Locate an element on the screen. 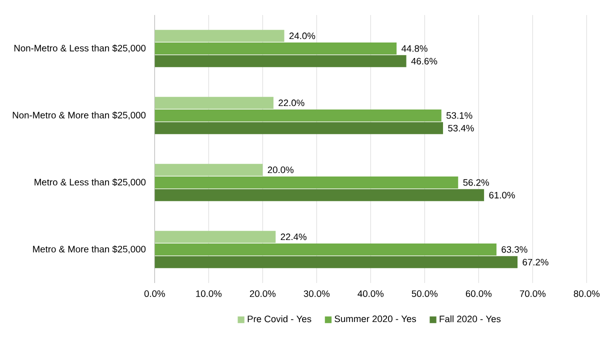 The image size is (609, 341). x-tick-label: 70.0% is located at coordinates (533, 293).